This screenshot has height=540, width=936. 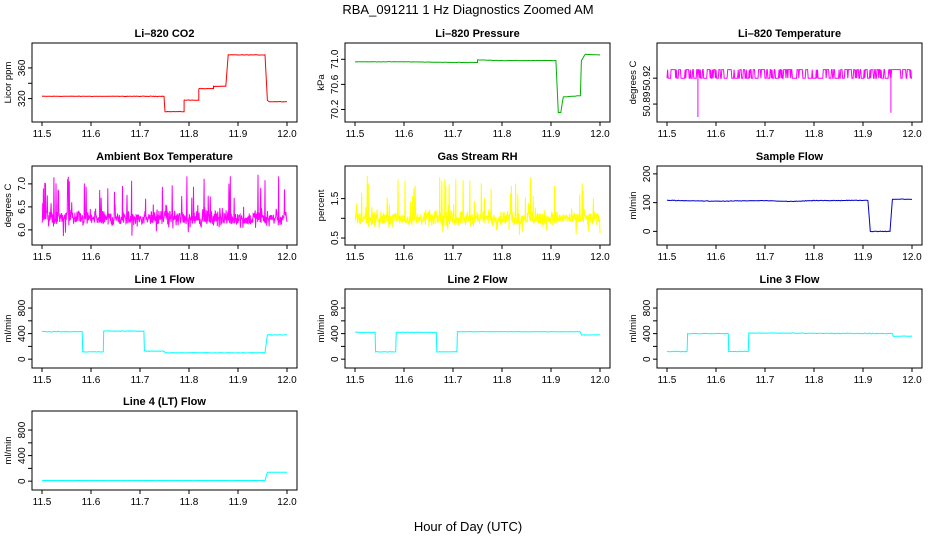 What do you see at coordinates (22, 206) in the screenshot?
I see `y-tick-label: 6.5` at bounding box center [22, 206].